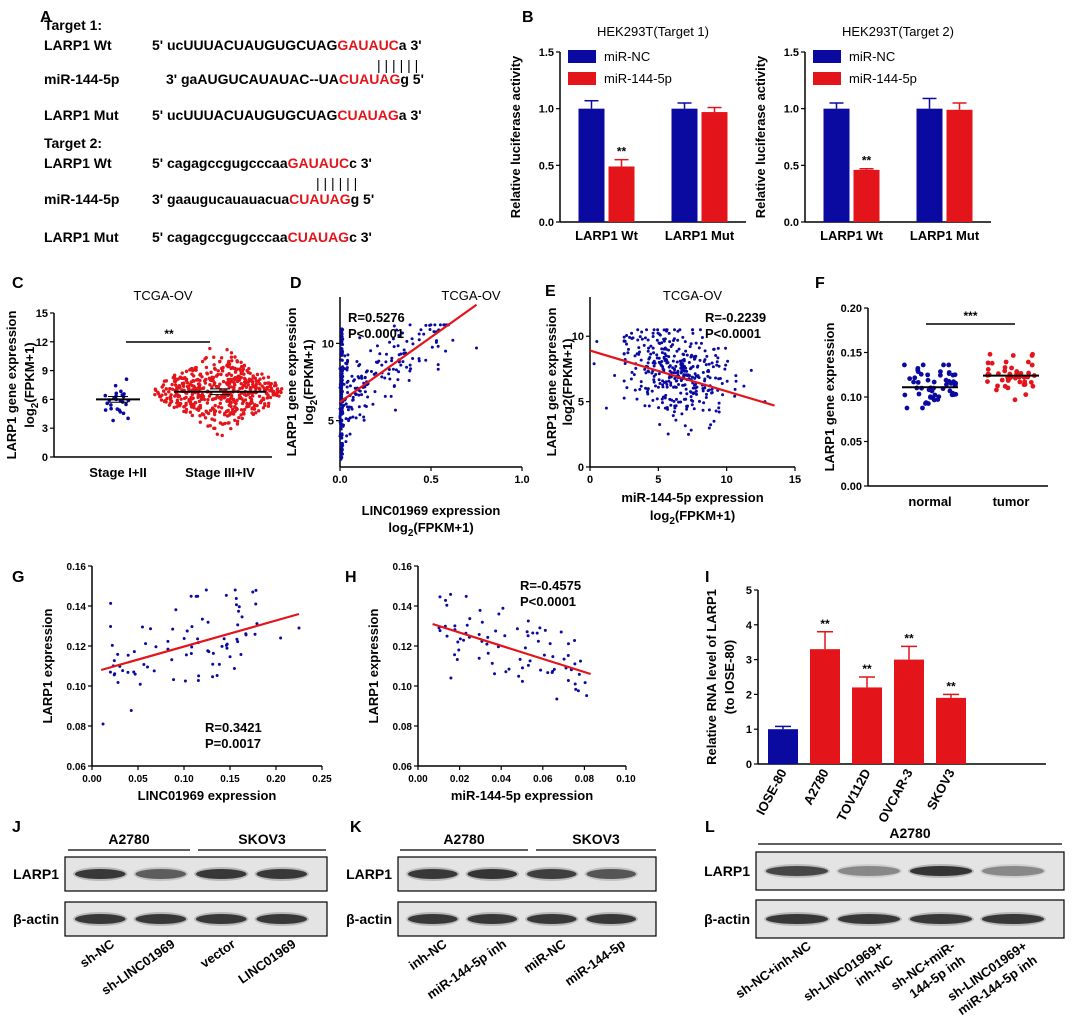 Image resolution: width=1084 pixels, height=1029 pixels. Describe the element at coordinates (682, 378) in the screenshot. I see `regression-line` at that location.